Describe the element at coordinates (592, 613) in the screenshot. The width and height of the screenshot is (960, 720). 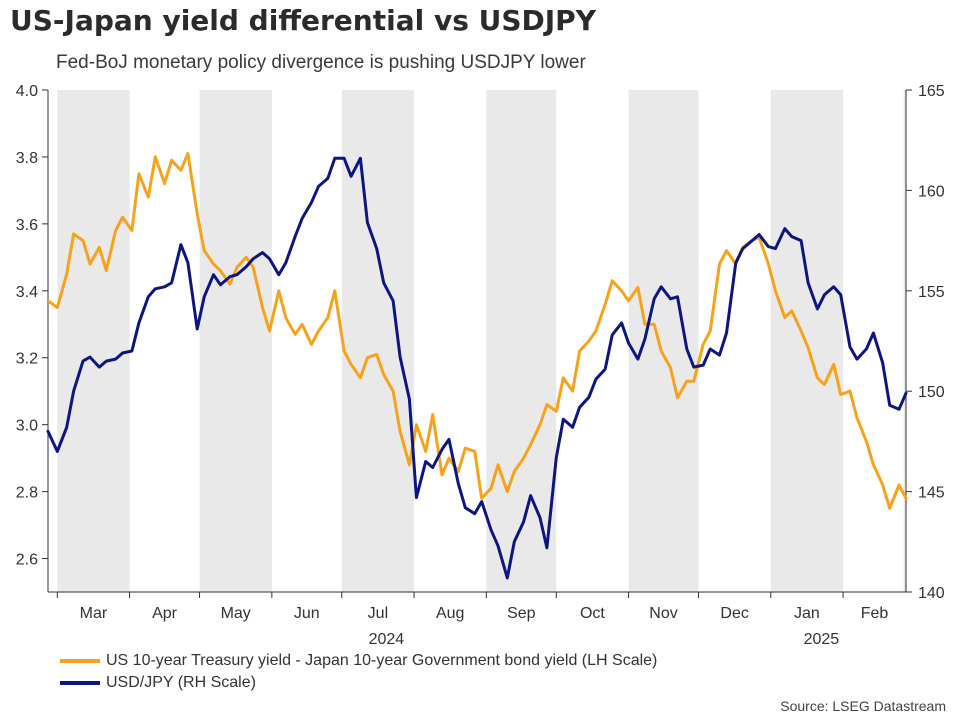
I see `x-tick-label: Oct` at that location.